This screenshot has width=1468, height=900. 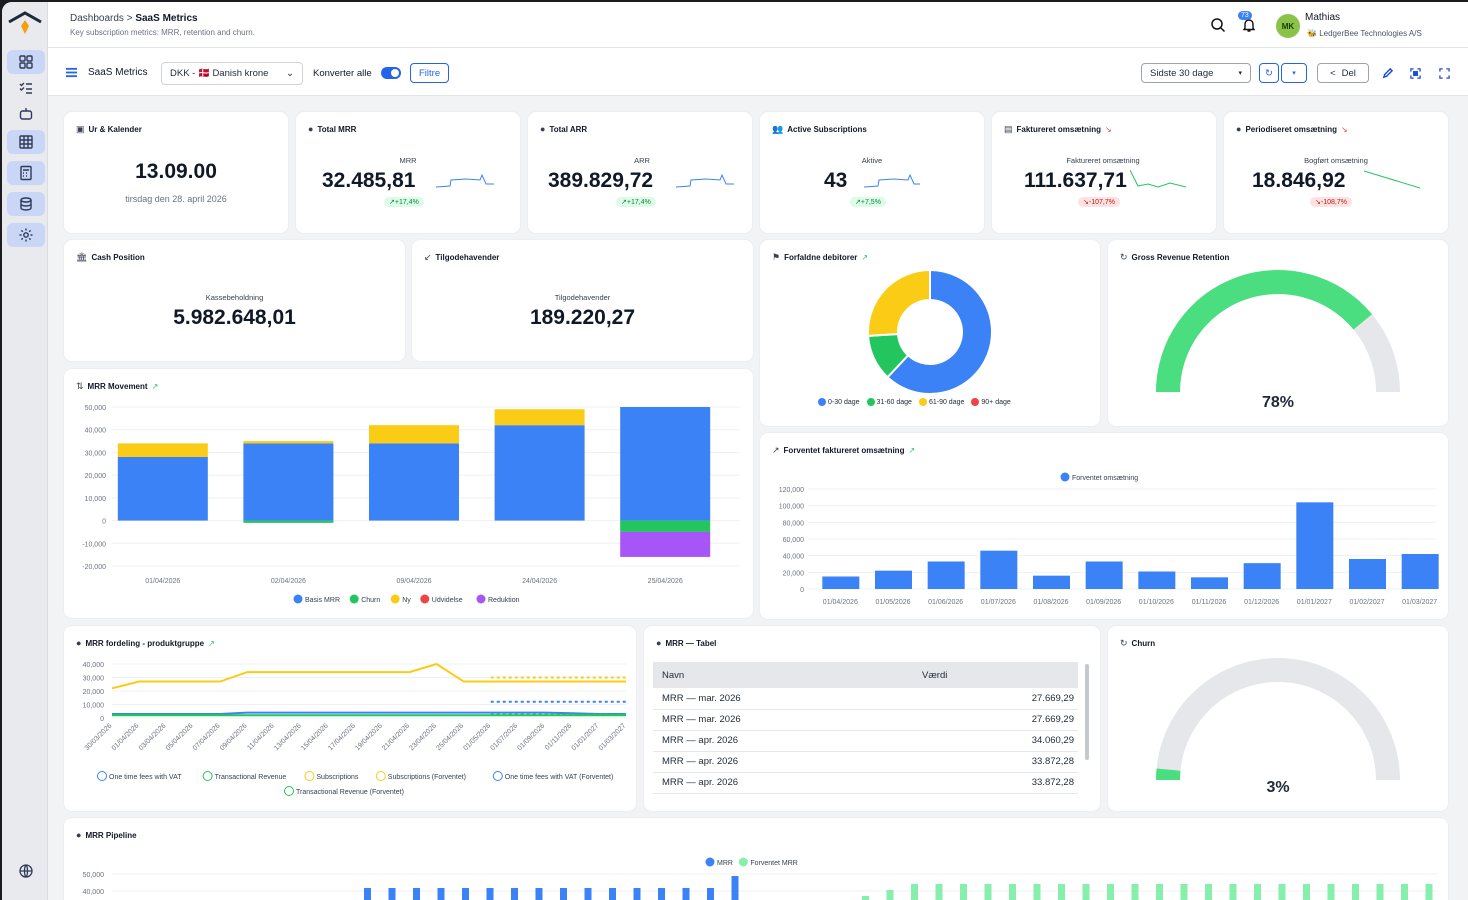 What do you see at coordinates (477, 737) in the screenshot?
I see `x-tick-label: 01/05/2026` at bounding box center [477, 737].